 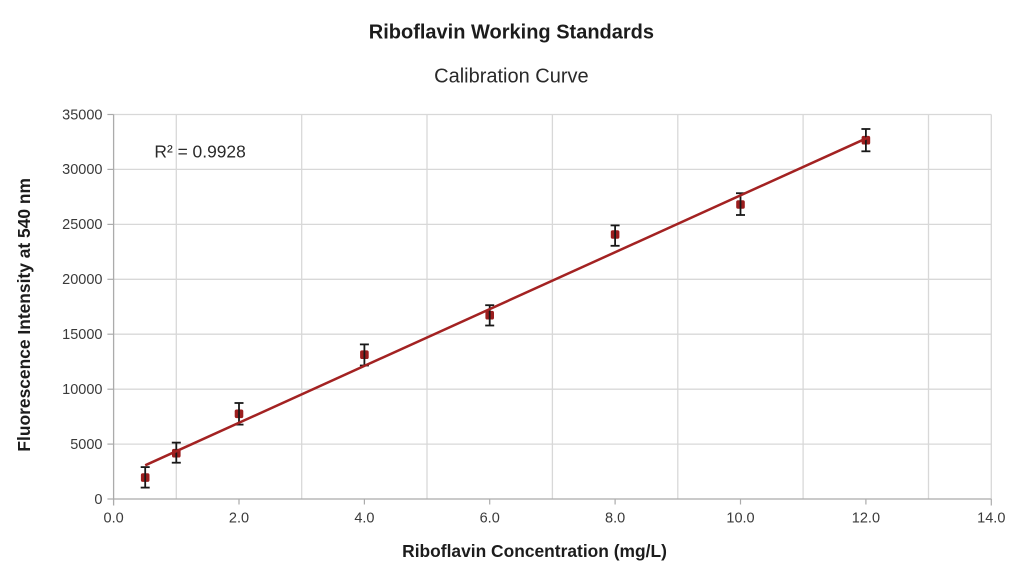 What do you see at coordinates (615, 519) in the screenshot?
I see `svg-text: 8.0` at bounding box center [615, 519].